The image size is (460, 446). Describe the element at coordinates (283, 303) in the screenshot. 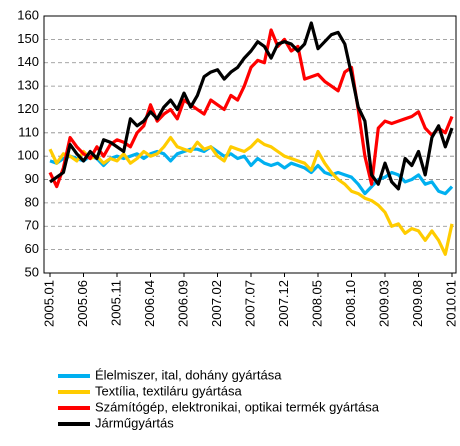

I see `x-tick-label: 2007.12` at that location.